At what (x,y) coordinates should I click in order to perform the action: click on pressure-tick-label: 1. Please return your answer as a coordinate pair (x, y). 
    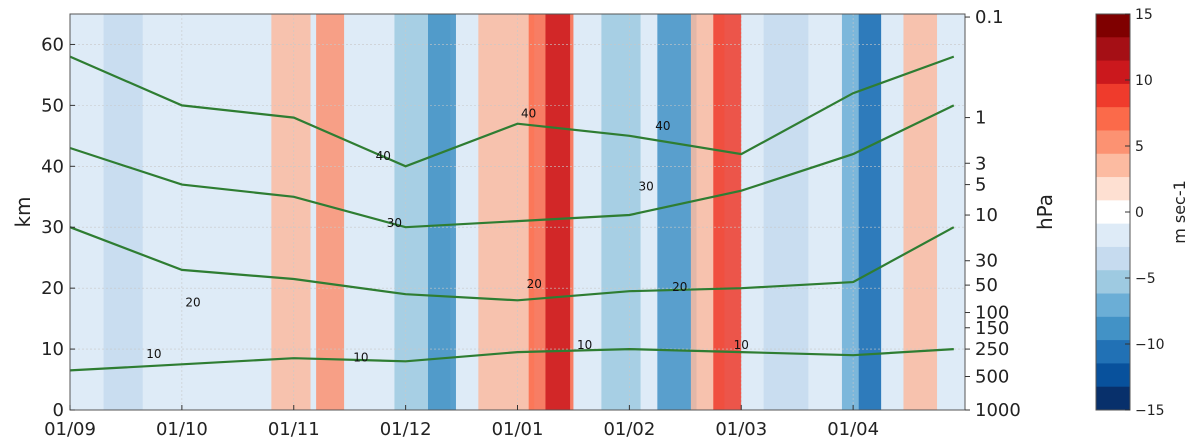
    Looking at the image, I should click on (980, 118).